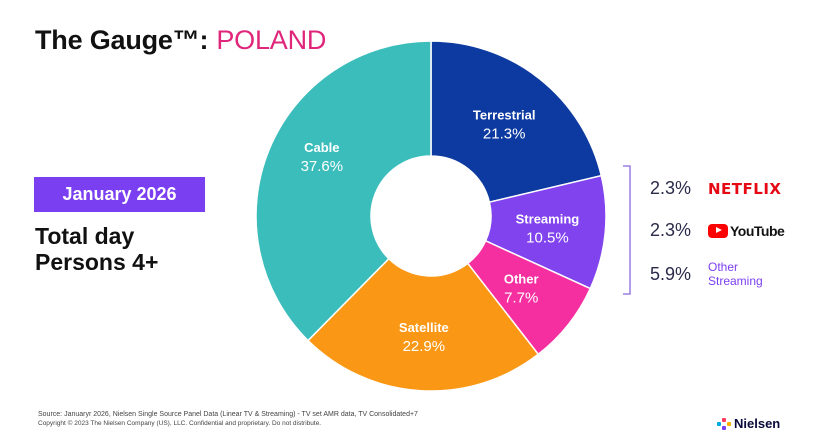 The image size is (816, 445). What do you see at coordinates (548, 219) in the screenshot?
I see `slice-name-streaming: Streaming` at bounding box center [548, 219].